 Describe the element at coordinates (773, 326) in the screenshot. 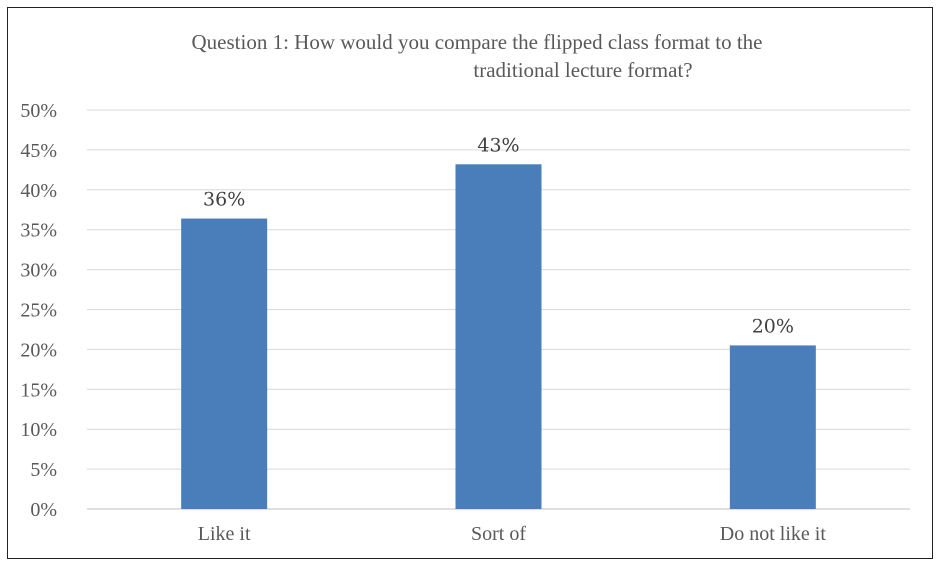

I see `data-label: 20%` at that location.